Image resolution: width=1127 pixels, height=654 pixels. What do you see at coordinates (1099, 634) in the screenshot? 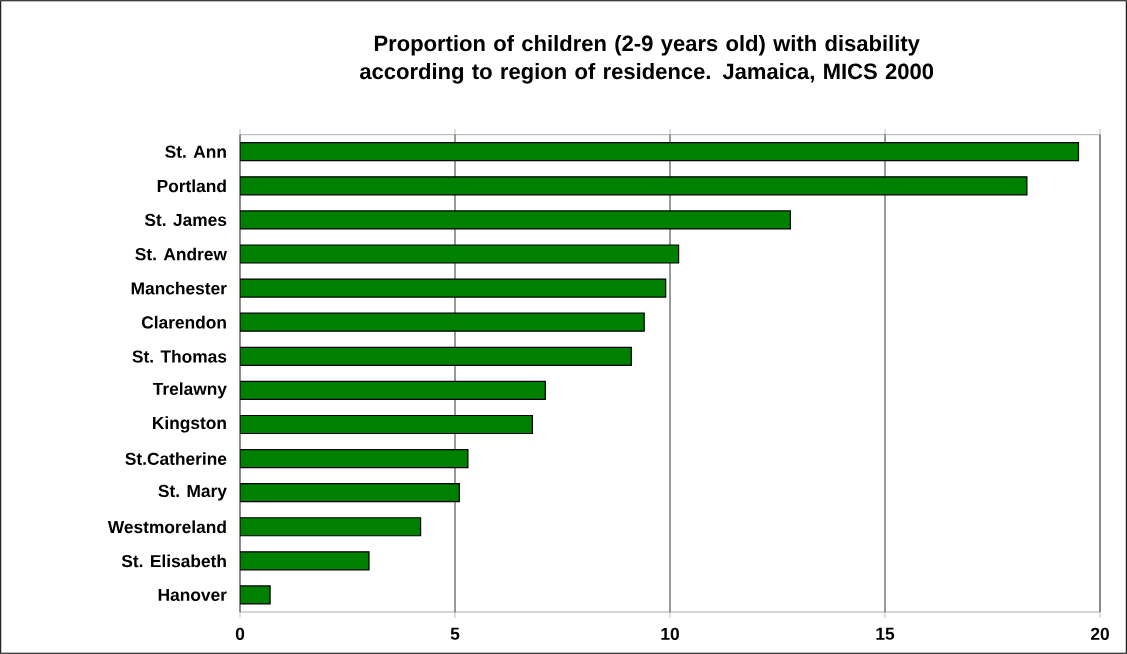
I see `x-tick-label: 20` at bounding box center [1099, 634].